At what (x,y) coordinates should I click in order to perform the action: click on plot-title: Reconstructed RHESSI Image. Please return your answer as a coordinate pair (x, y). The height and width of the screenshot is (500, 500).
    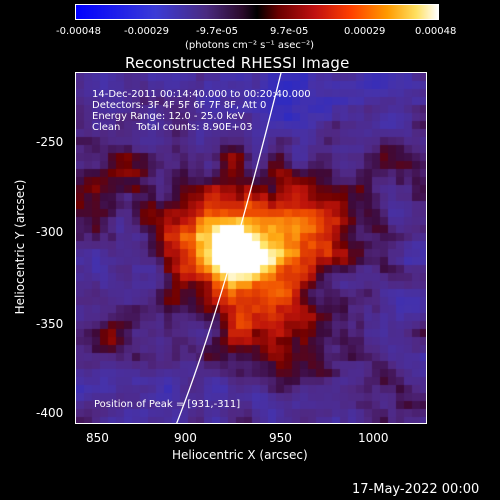
    Looking at the image, I should click on (237, 63).